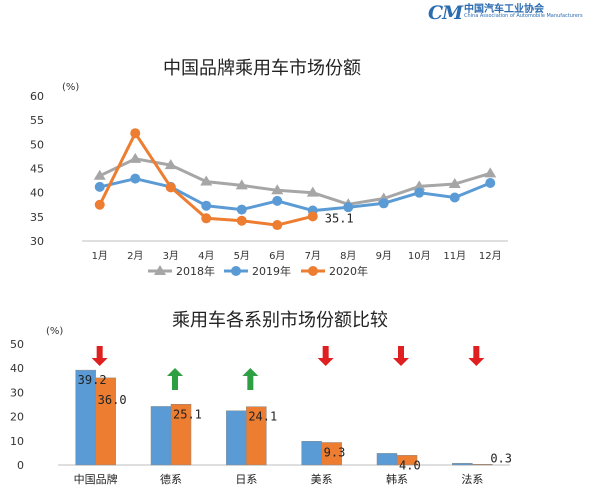 The height and width of the screenshot is (501, 600). What do you see at coordinates (262, 68) in the screenshot?
I see `chart-title: 中国品牌乘用车市场份额` at bounding box center [262, 68].